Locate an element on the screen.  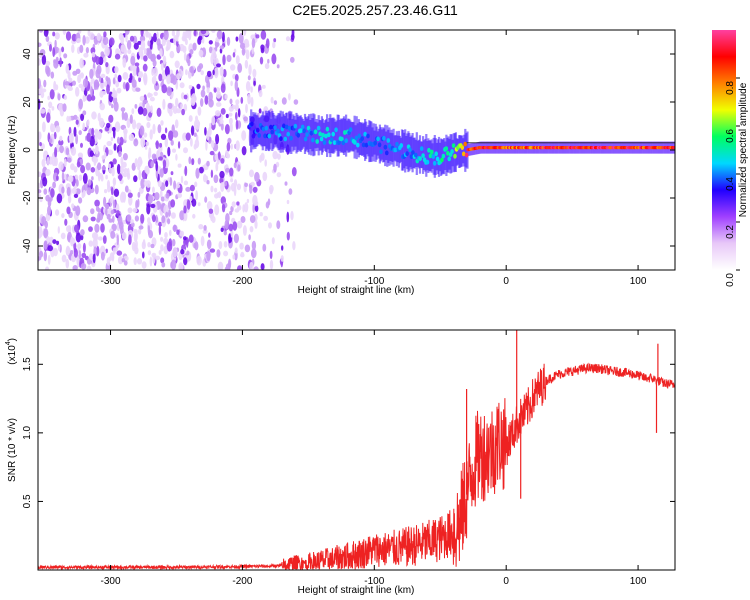
snr-y-tick-label: 1.5 is located at coordinates (27, 364).